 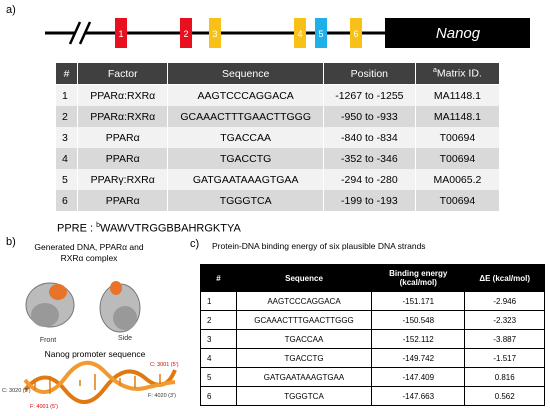 What do you see at coordinates (123, 73) in the screenshot?
I see `header-cell: Factor` at bounding box center [123, 73].